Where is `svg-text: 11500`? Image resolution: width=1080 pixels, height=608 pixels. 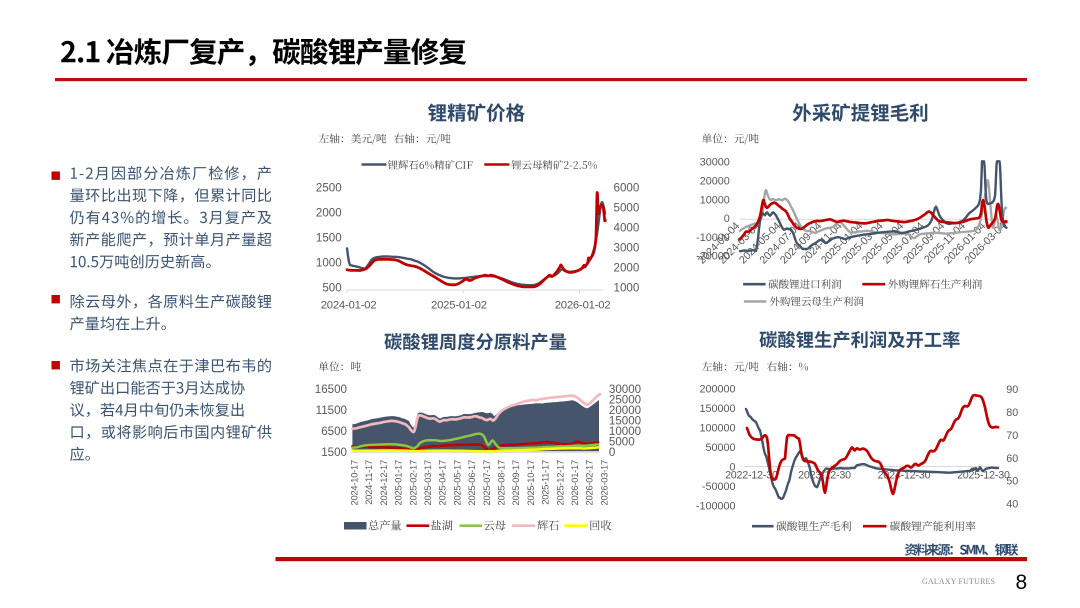
svg-text: 11500 is located at coordinates (331, 410).